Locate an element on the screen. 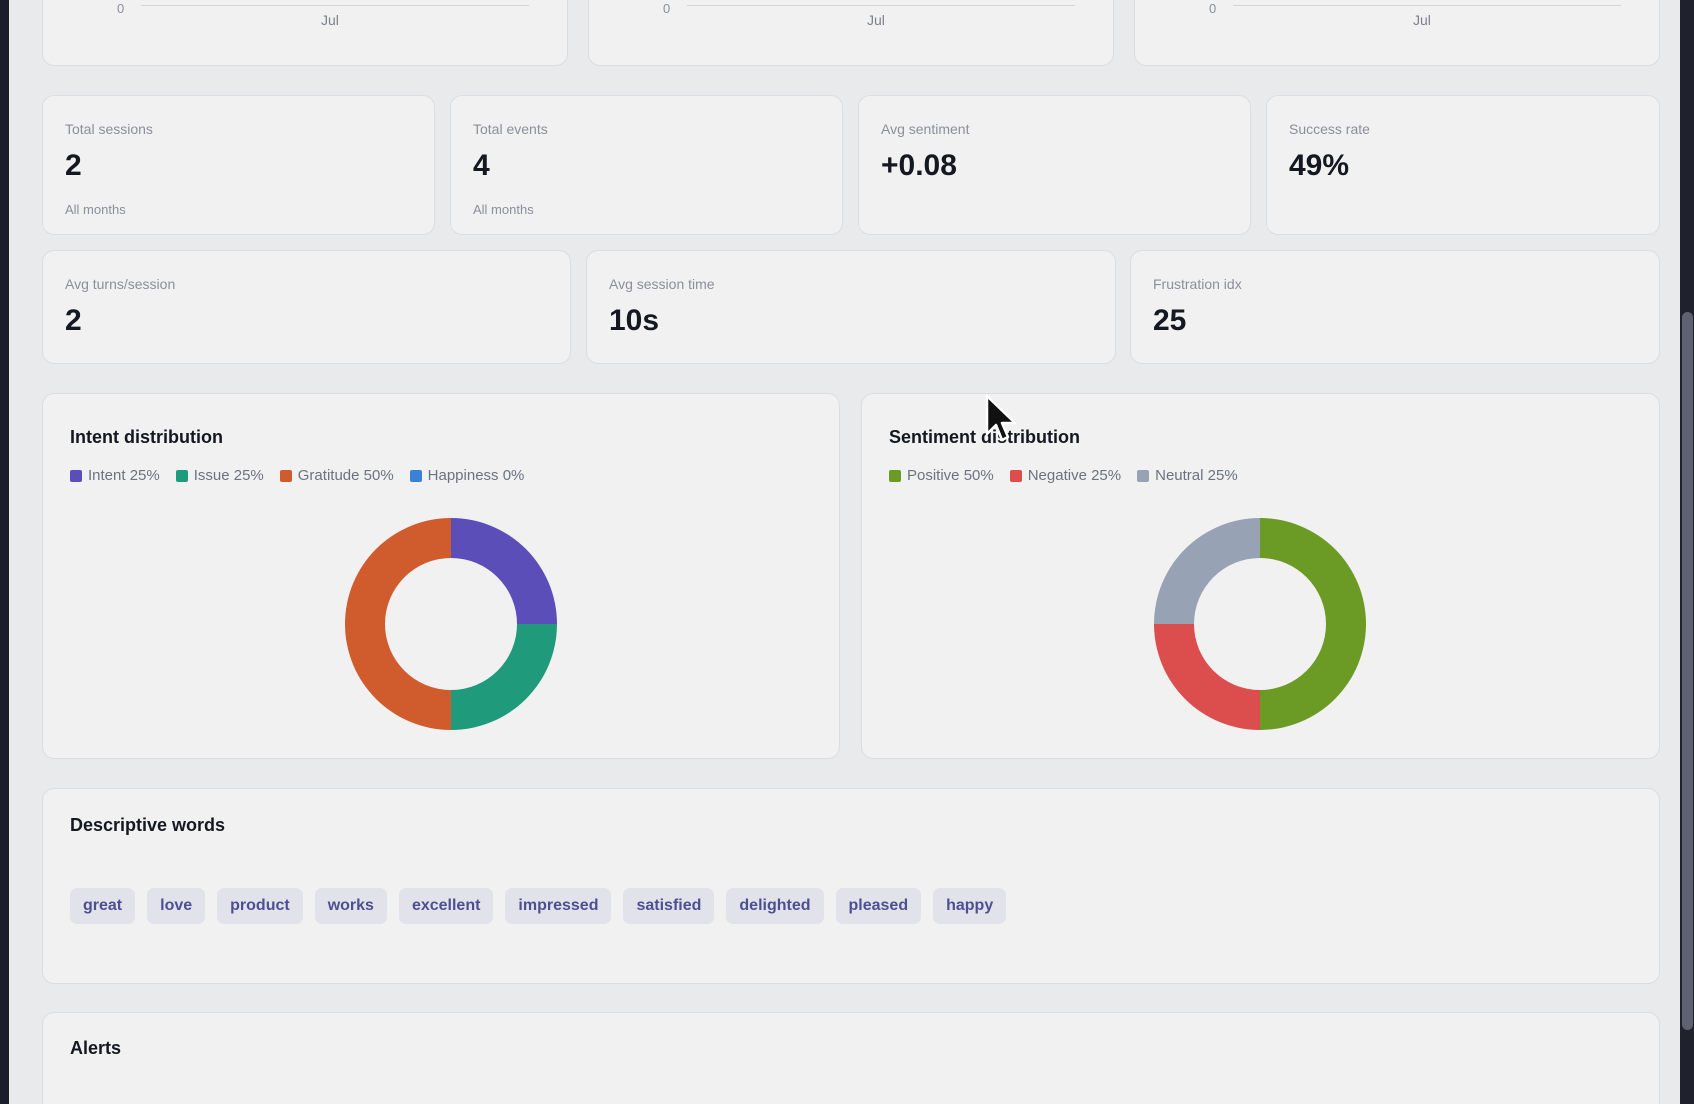 This screenshot has height=1104, width=1694. stat-card-frustration-idx: Frustration idx 25 is located at coordinates (1395, 307).